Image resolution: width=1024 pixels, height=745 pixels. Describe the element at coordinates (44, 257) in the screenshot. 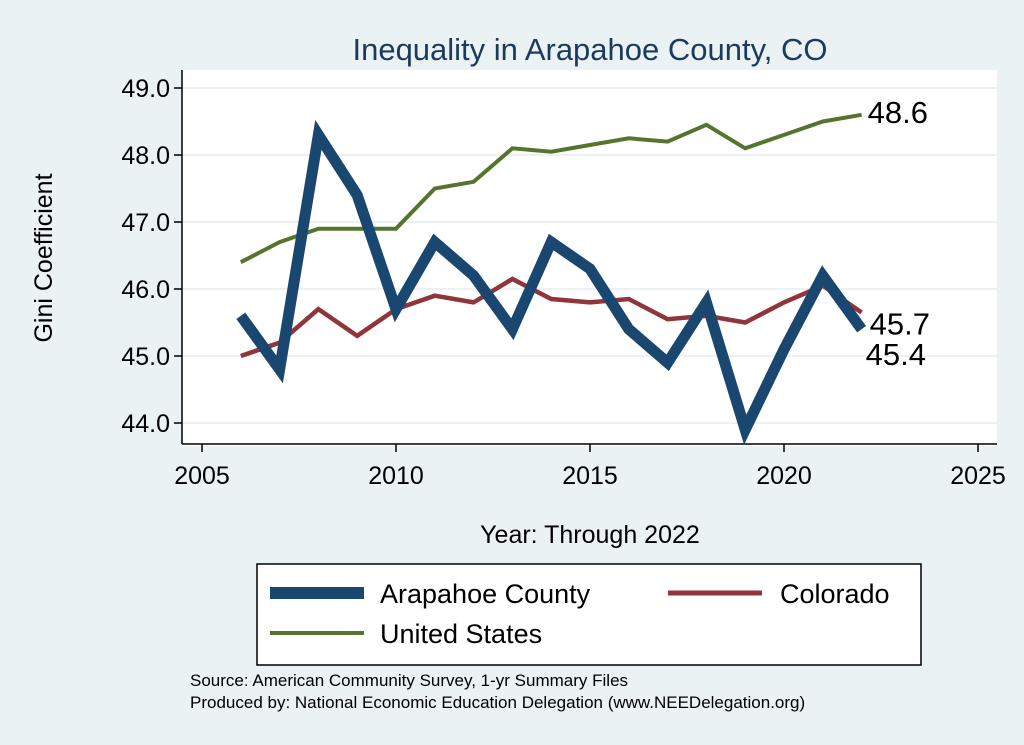

I see `y-axis-title: Gini Coefficient` at that location.